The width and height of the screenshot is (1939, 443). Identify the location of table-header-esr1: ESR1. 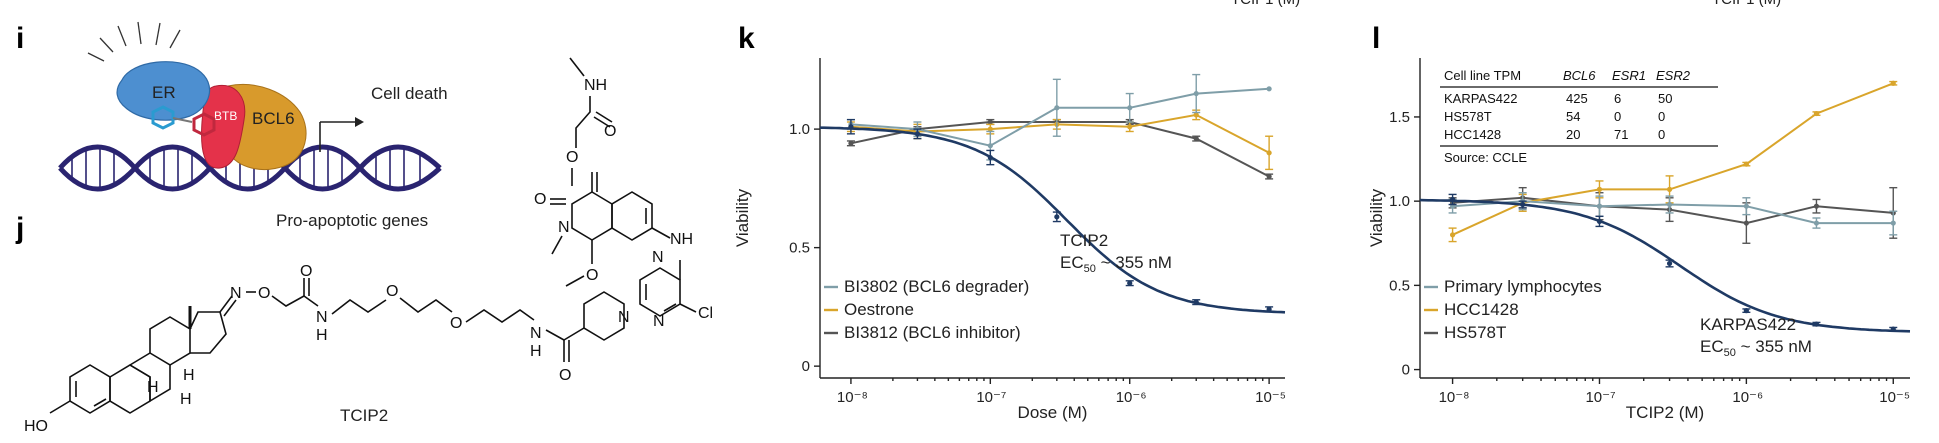
(1629, 75).